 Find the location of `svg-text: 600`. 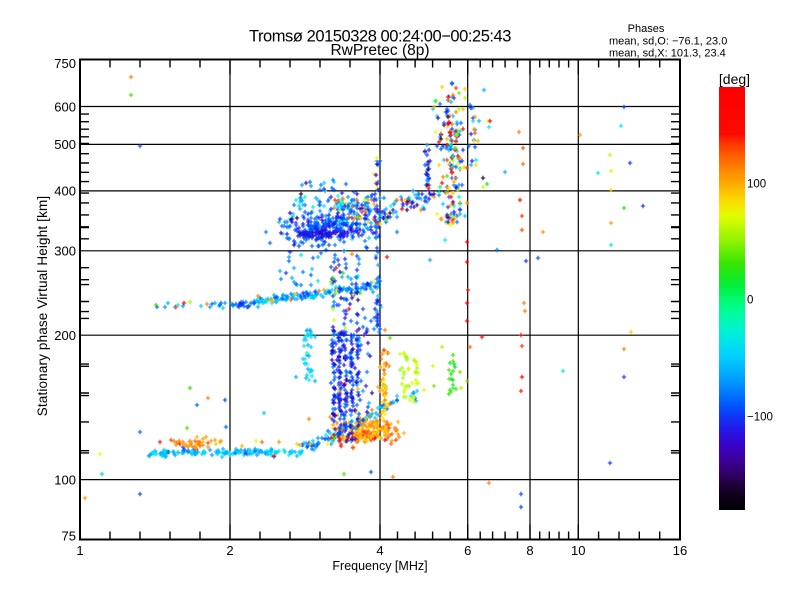

svg-text: 600 is located at coordinates (65, 106).